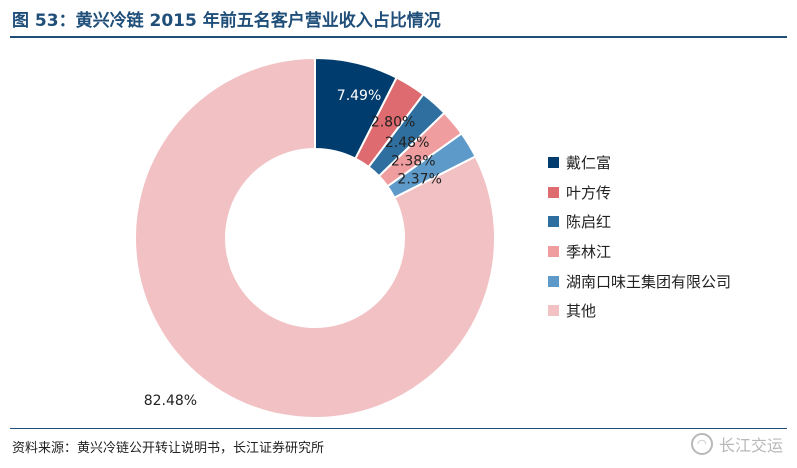 Image resolution: width=797 pixels, height=468 pixels. What do you see at coordinates (589, 163) in the screenshot?
I see `legend-label: 戴仁富` at bounding box center [589, 163].